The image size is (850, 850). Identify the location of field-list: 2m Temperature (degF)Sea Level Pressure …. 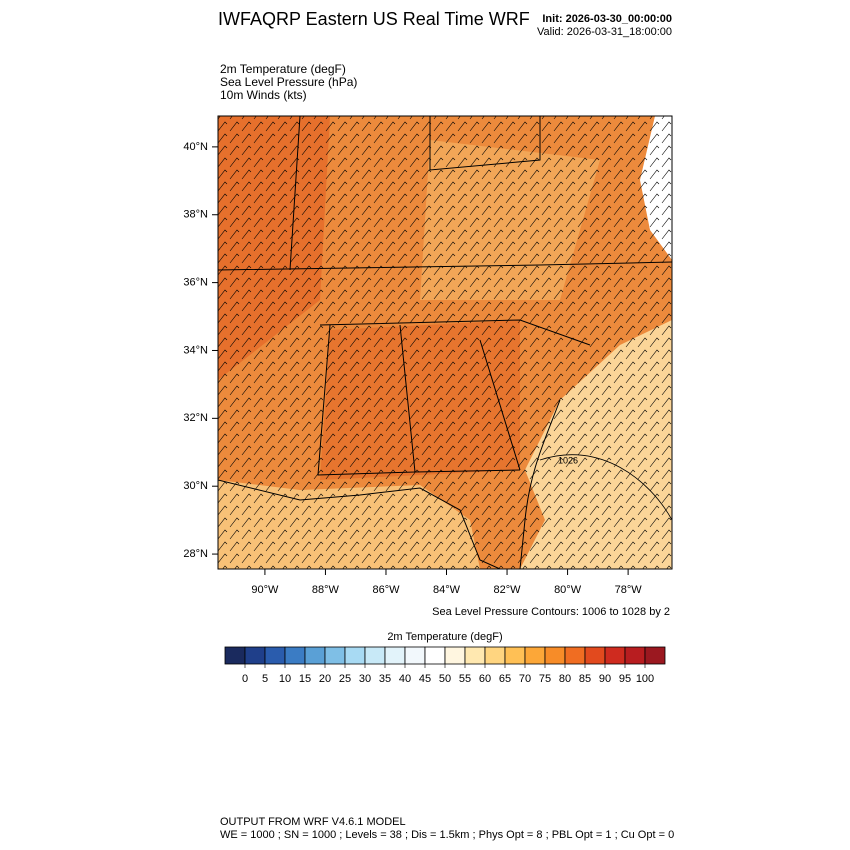
(288, 82).